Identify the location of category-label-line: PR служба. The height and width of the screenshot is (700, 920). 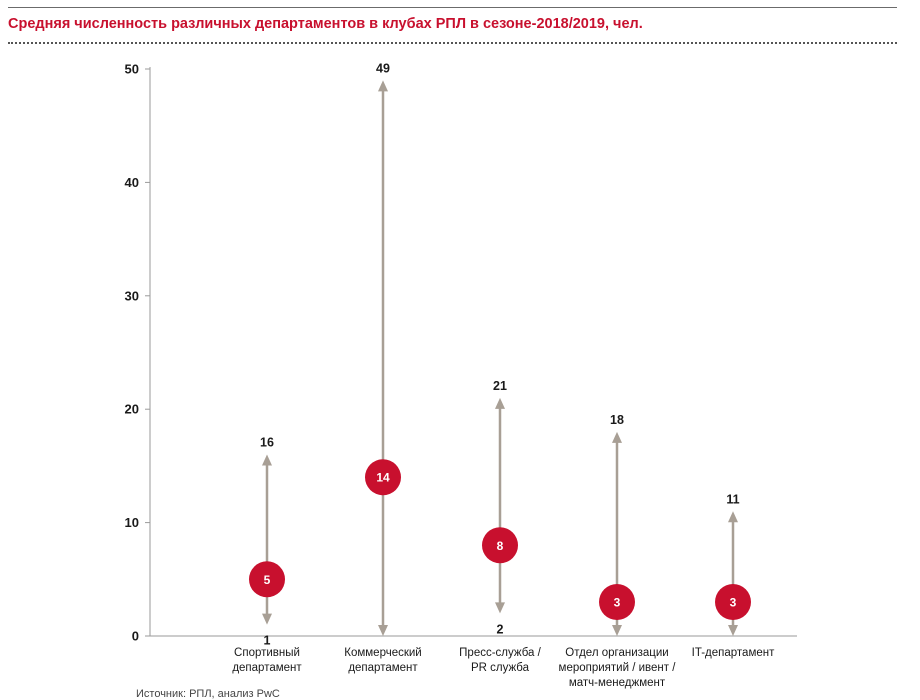
(500, 668).